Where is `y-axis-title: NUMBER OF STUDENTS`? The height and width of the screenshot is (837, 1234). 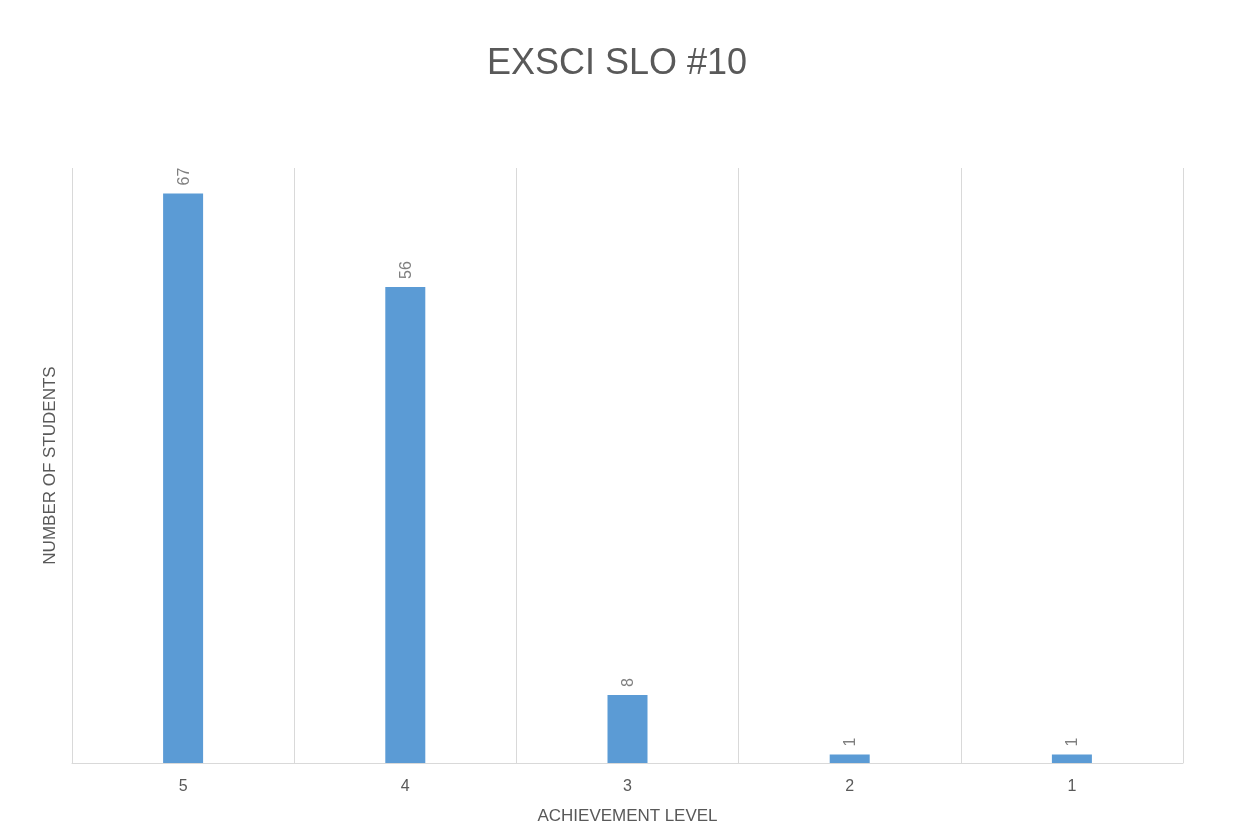
y-axis-title: NUMBER OF STUDENTS is located at coordinates (49, 465).